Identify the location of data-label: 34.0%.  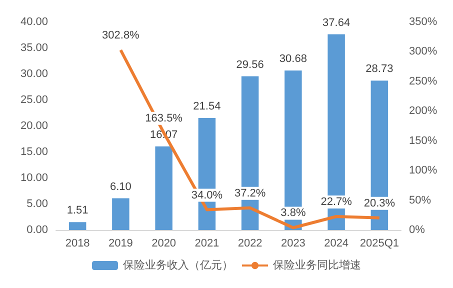
(207, 195).